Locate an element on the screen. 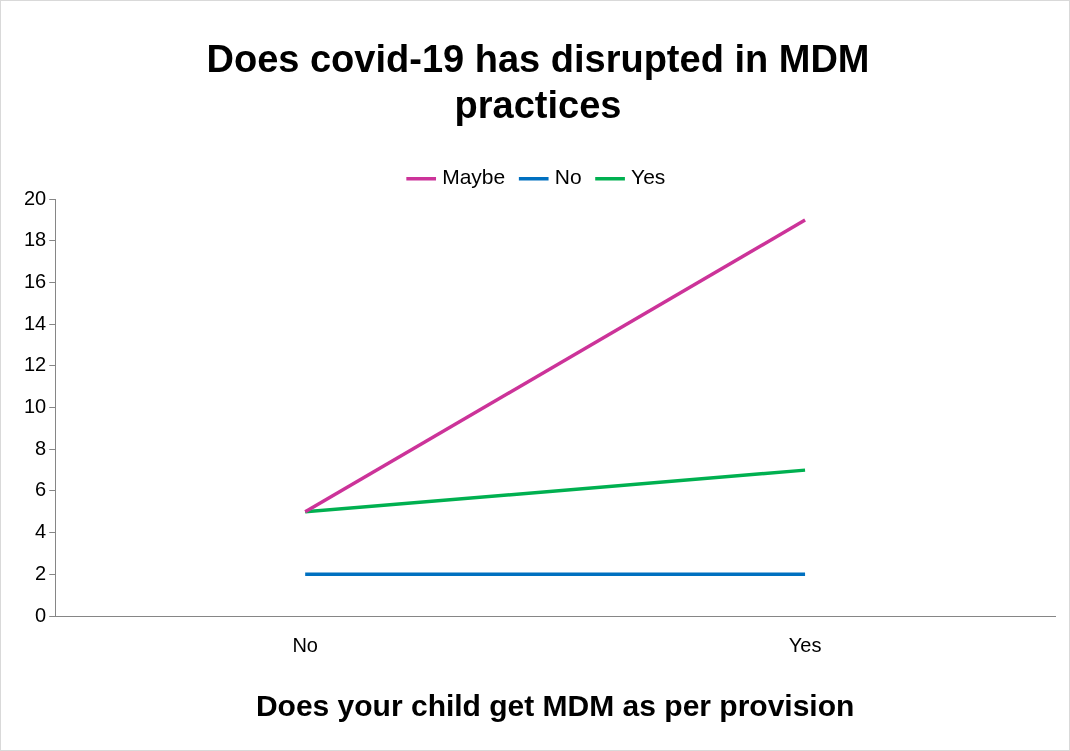 The image size is (1070, 751). legend-label: No is located at coordinates (568, 177).